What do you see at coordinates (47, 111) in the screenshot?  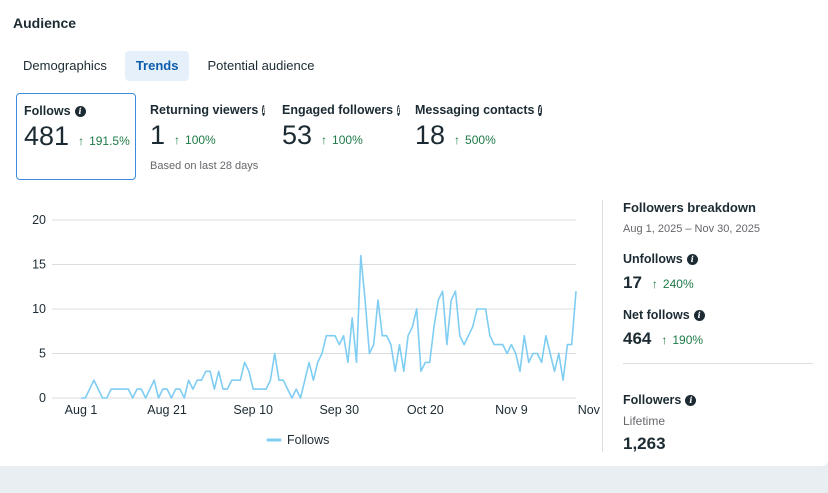 I see `metric-label: Follows` at bounding box center [47, 111].